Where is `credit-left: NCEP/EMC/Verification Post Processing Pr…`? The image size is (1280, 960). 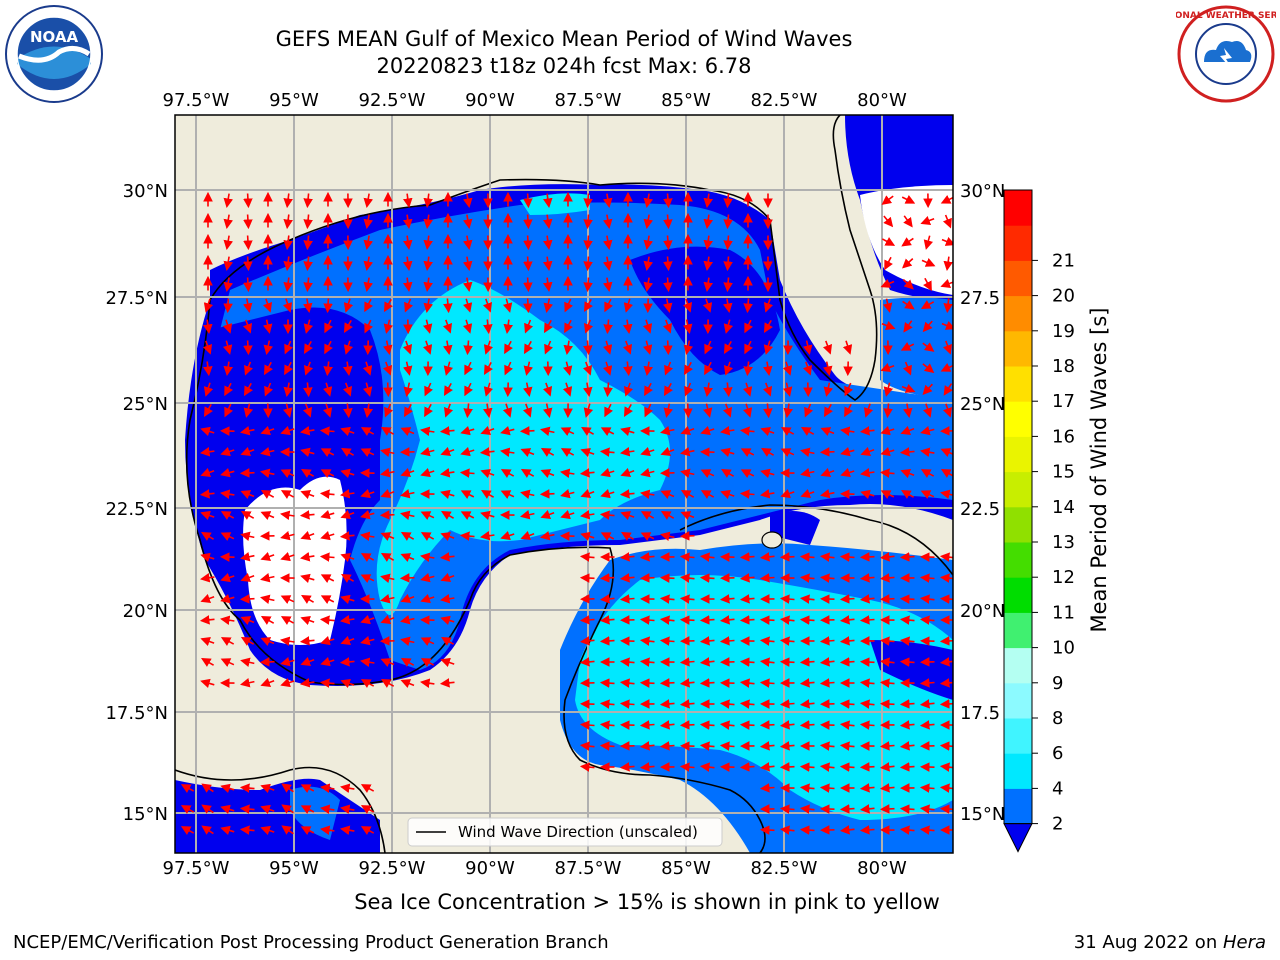 credit-left: NCEP/EMC/Verification Post Processing Pr… is located at coordinates (311, 942).